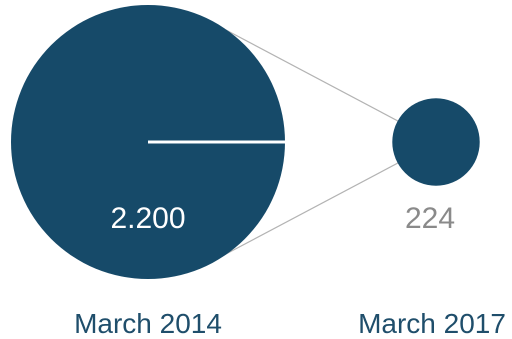 This screenshot has height=339, width=512. What do you see at coordinates (328, 84) in the screenshot?
I see `connector-line-top` at bounding box center [328, 84].